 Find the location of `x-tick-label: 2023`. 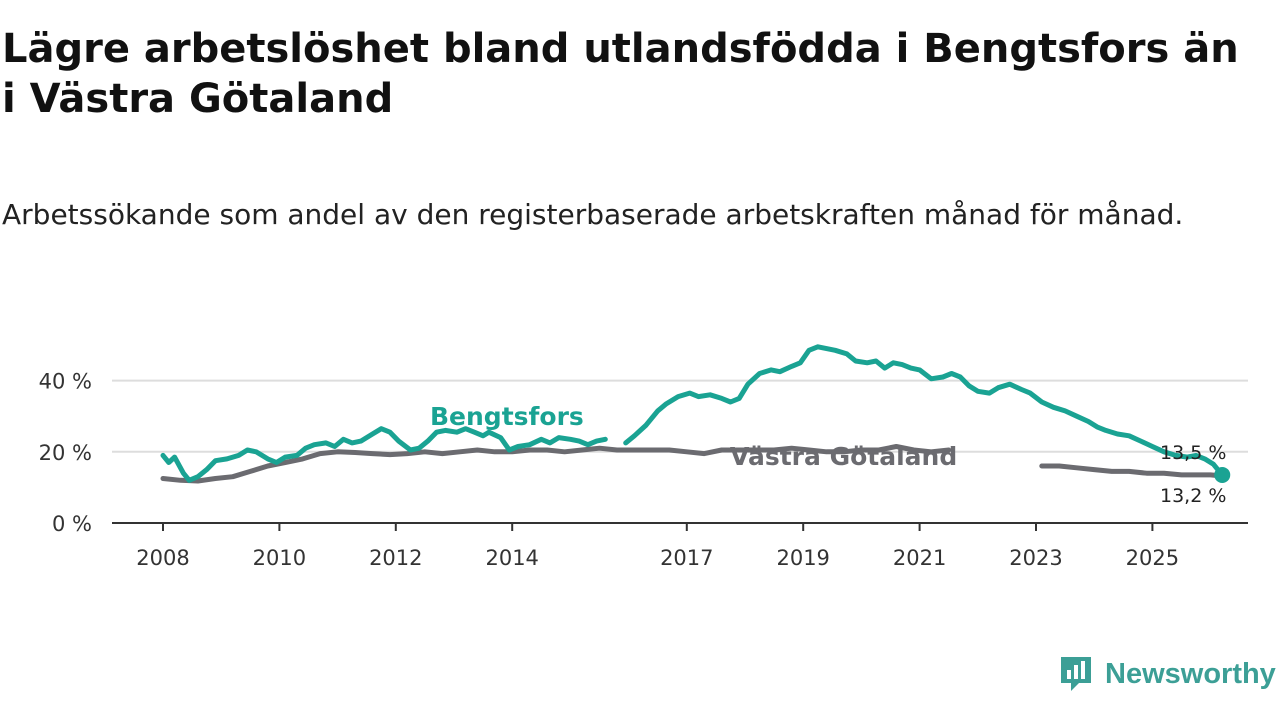

x-tick-label: 2023 is located at coordinates (1035, 558).